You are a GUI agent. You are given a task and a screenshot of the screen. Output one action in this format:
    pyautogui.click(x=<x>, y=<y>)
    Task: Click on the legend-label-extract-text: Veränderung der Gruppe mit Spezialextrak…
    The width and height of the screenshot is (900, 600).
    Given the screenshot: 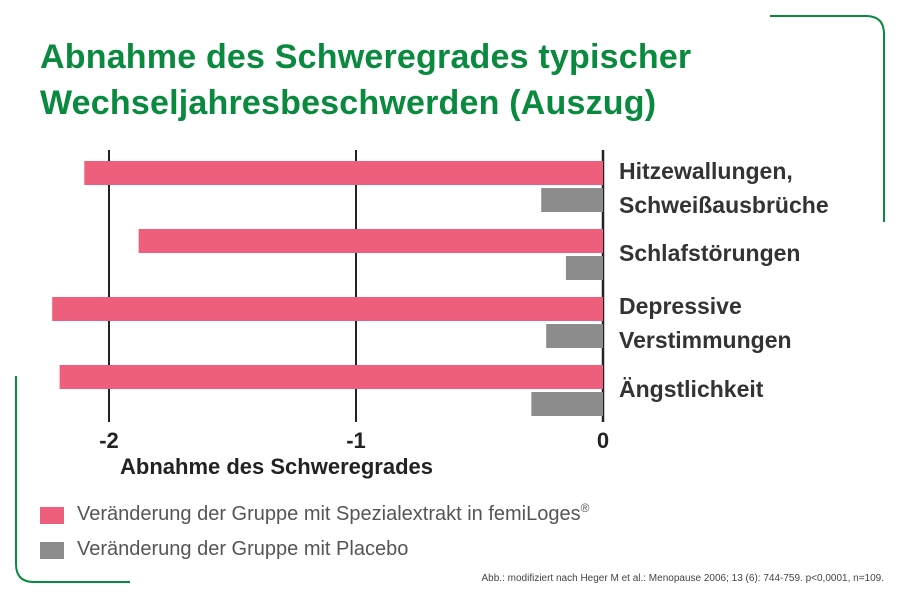 What is the action you would take?
    pyautogui.click(x=329, y=514)
    